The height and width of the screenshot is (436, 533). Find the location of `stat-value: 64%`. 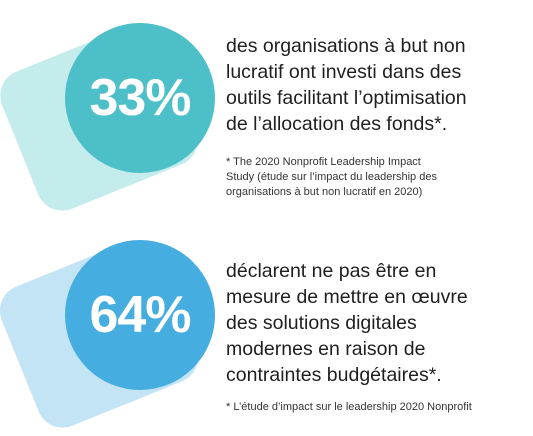

stat-value: 64% is located at coordinates (140, 315).